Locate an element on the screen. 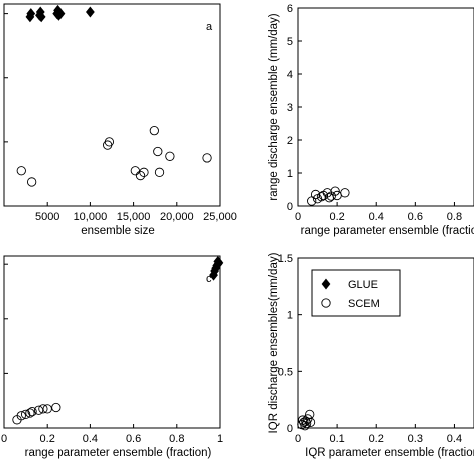 The width and height of the screenshot is (474, 474). x-axis-title: ensemble size is located at coordinates (118, 231).